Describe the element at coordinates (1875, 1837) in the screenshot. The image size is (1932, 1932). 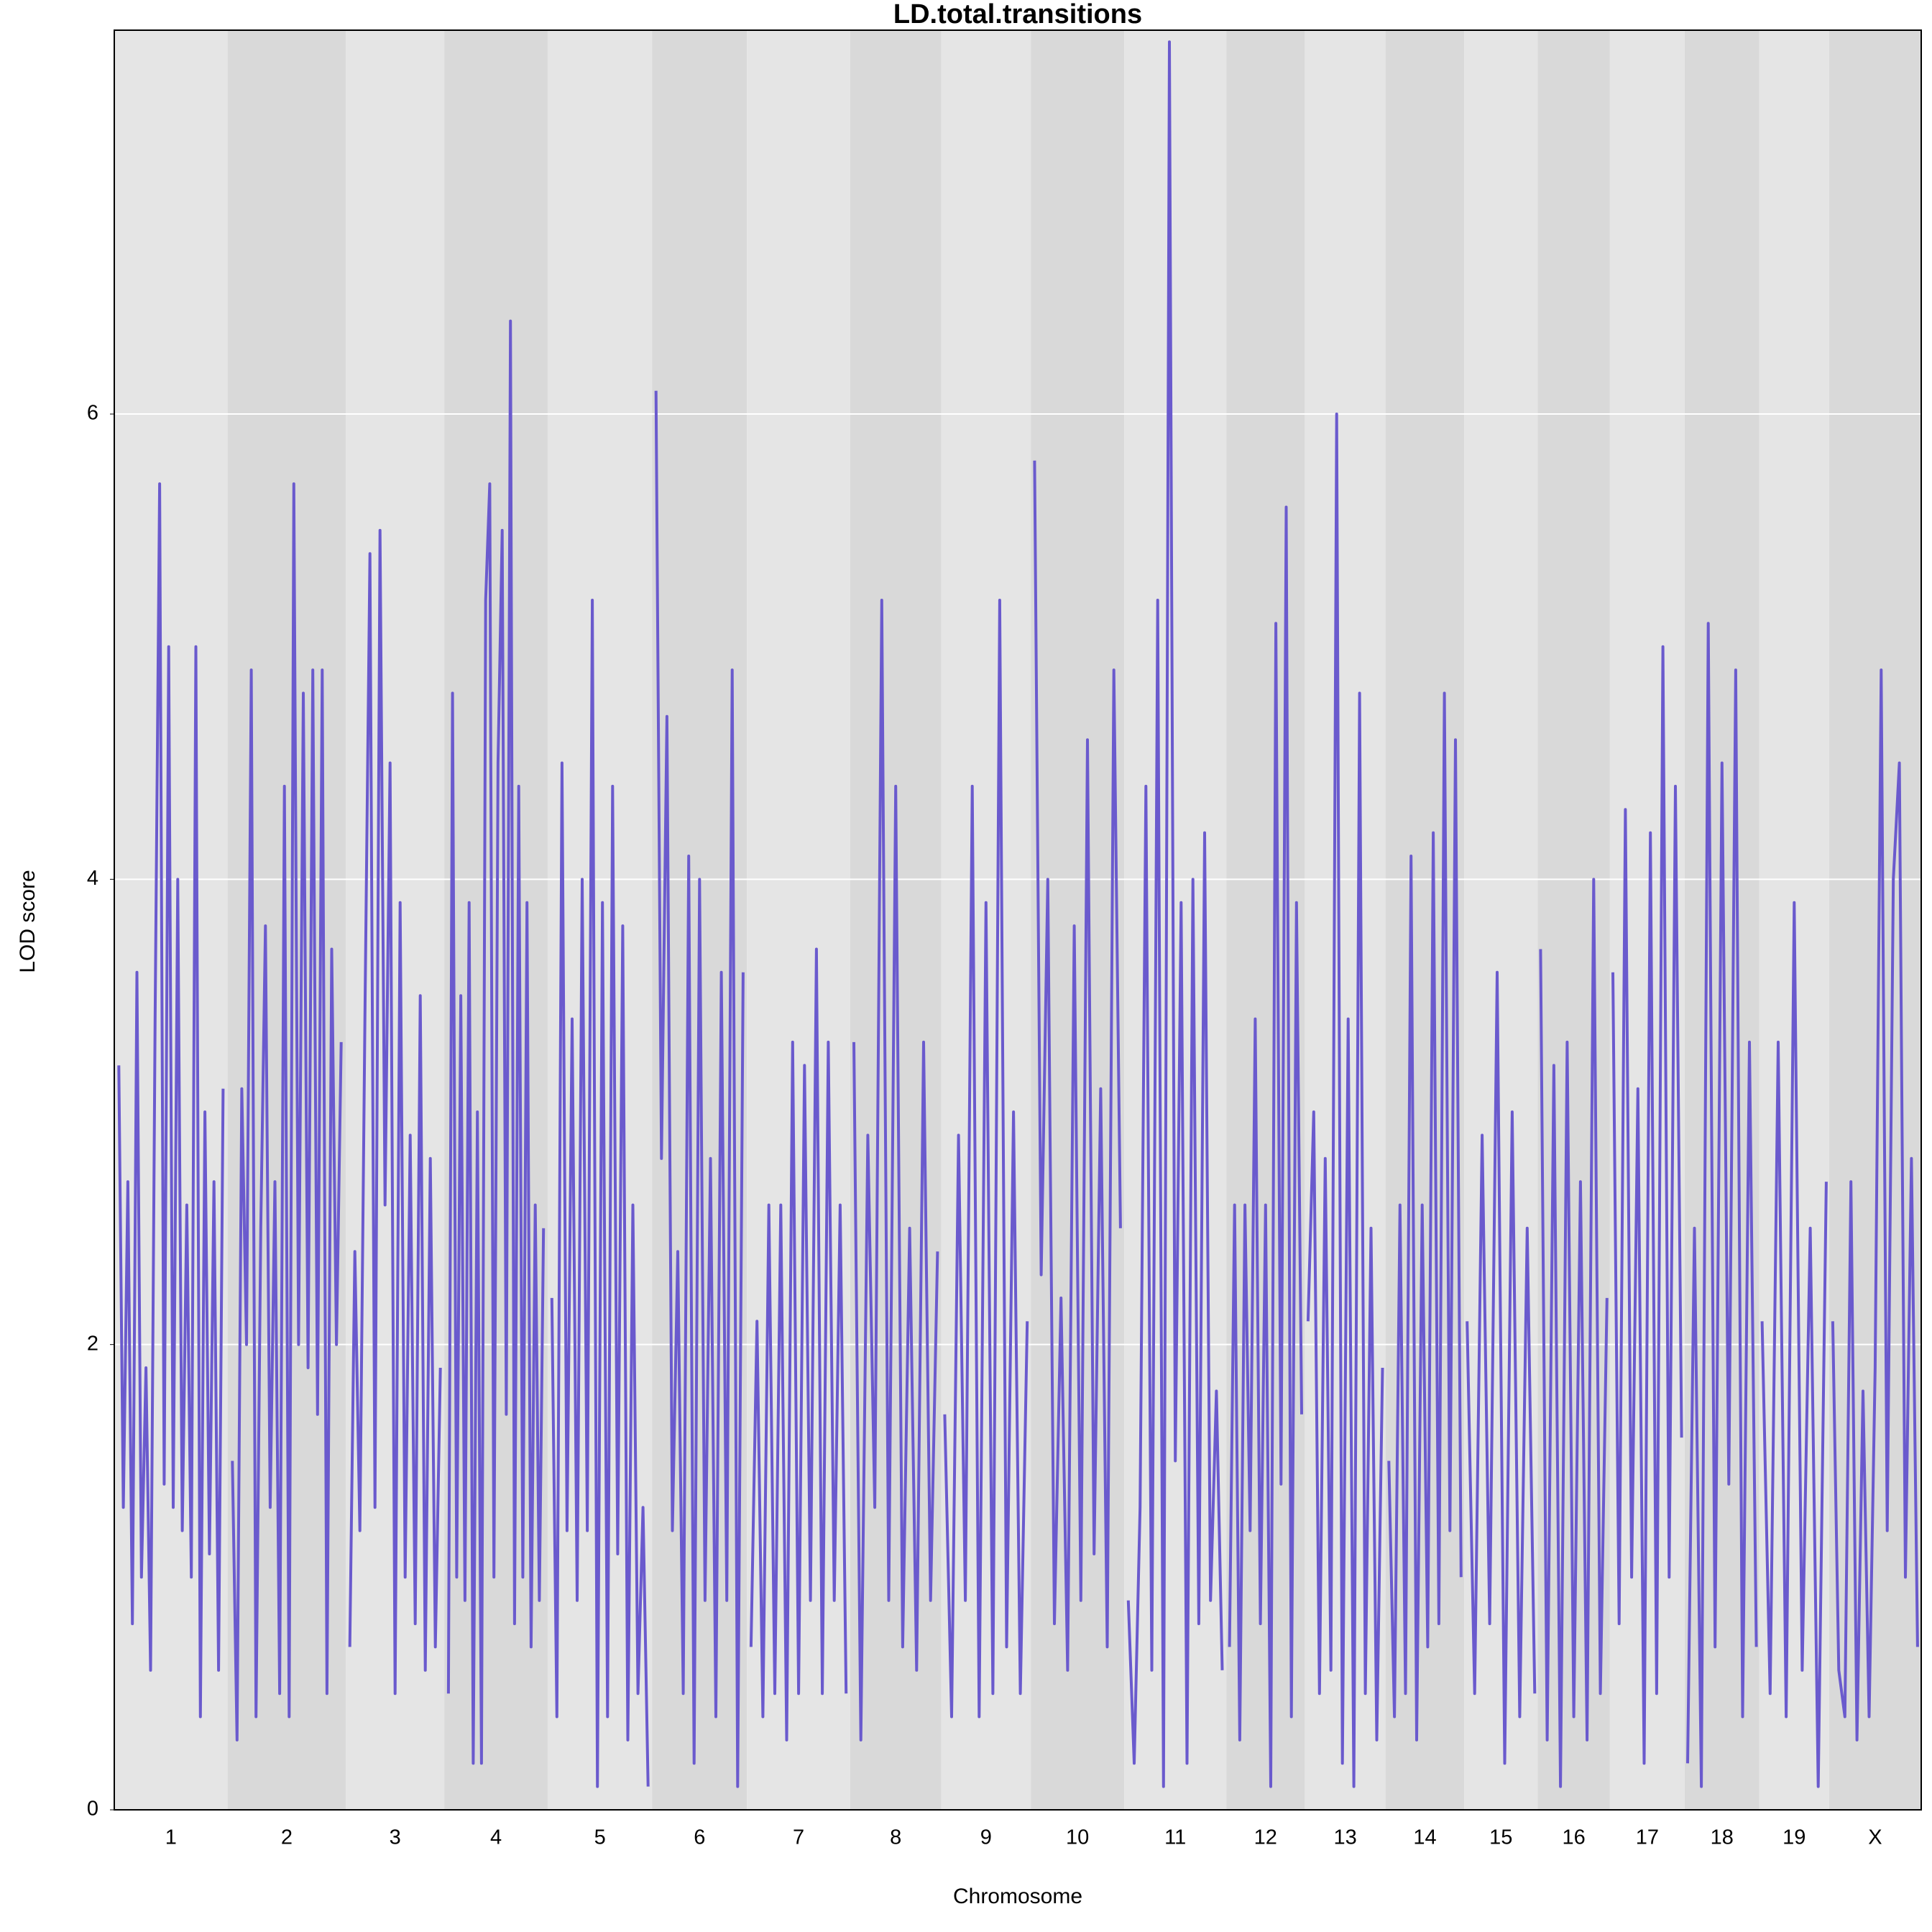
I see `x-tick-label: X` at that location.